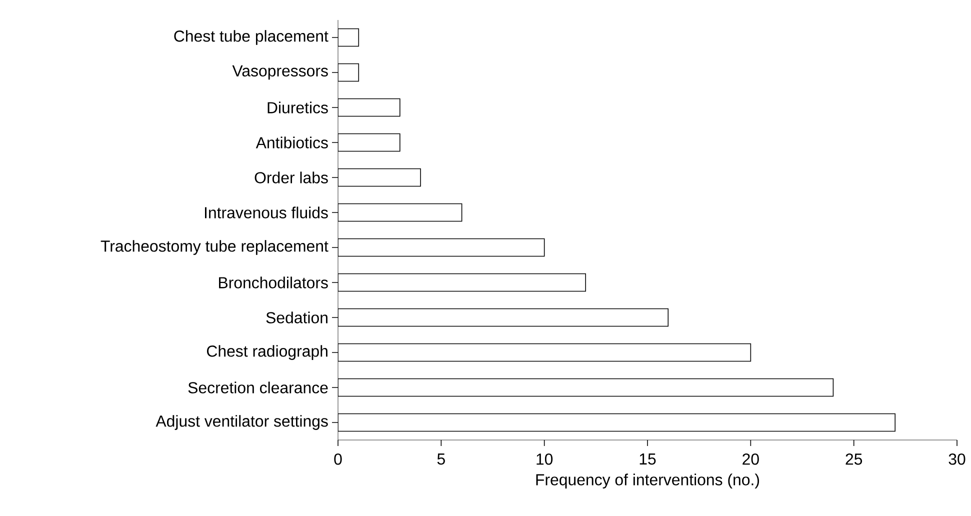 The image size is (971, 516). What do you see at coordinates (441, 459) in the screenshot?
I see `x-tick-label: 5` at bounding box center [441, 459].